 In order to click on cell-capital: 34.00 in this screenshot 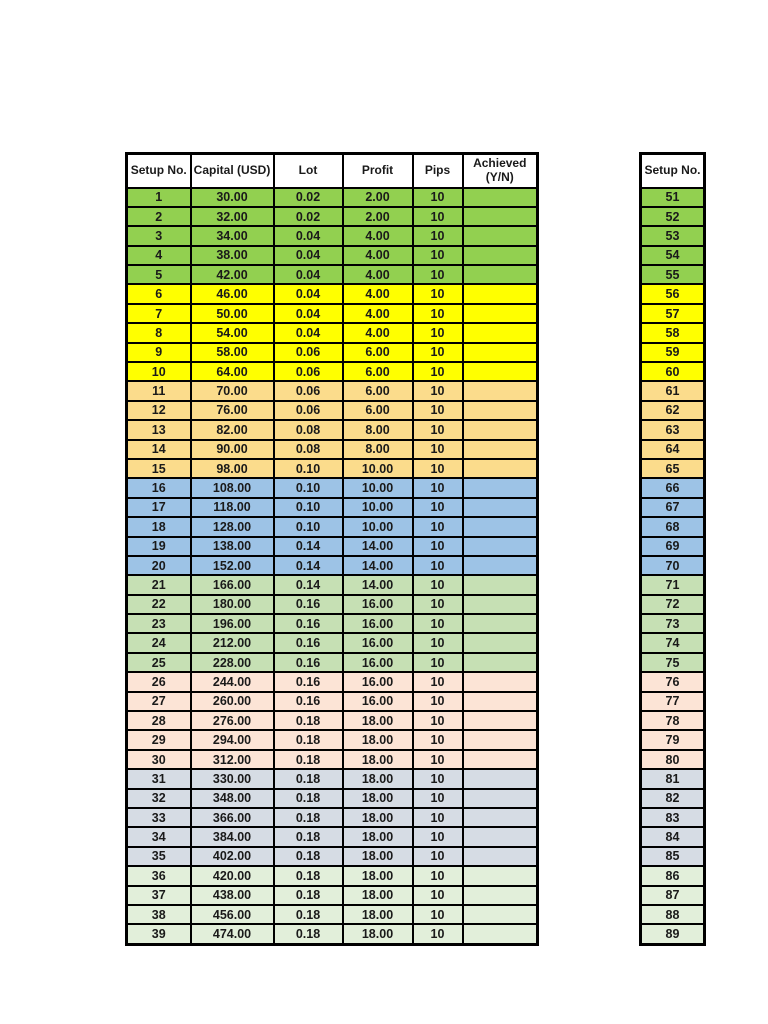, I will do `click(232, 236)`.